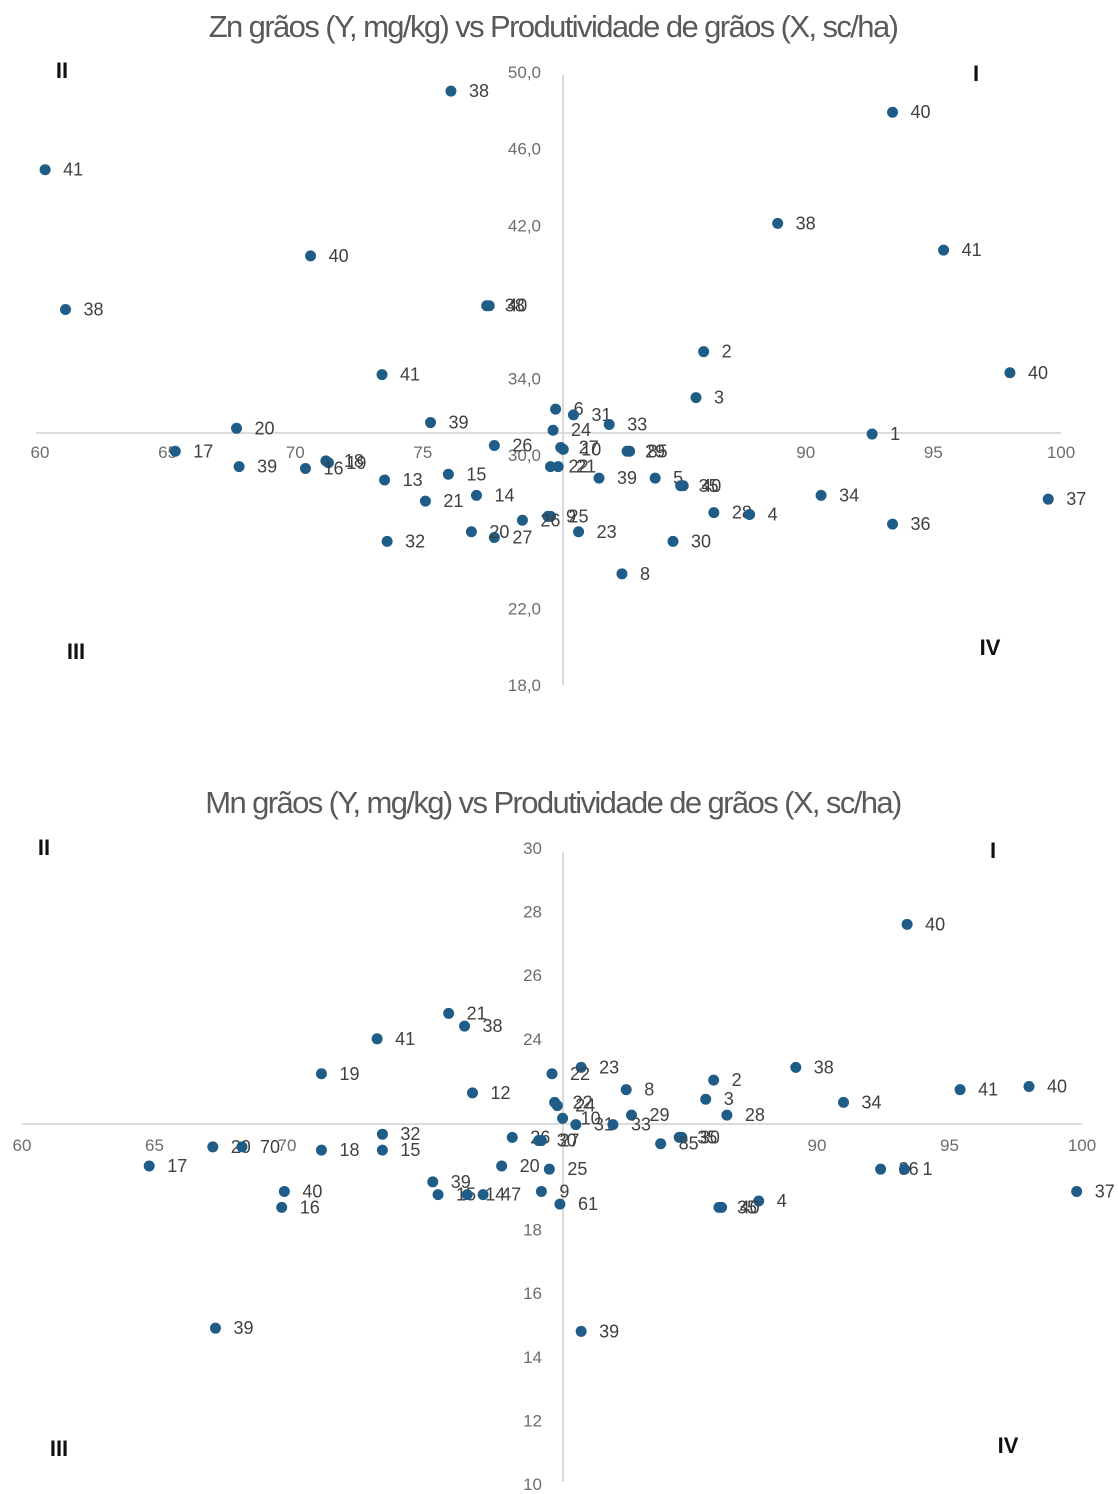 The image size is (1118, 1494). Describe the element at coordinates (532, 1230) in the screenshot. I see `y-tick-label: 18` at that location.